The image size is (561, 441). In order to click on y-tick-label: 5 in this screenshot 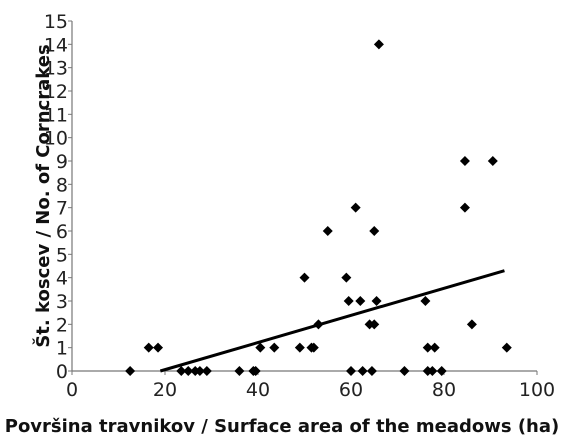, I will do `click(62, 255)`.